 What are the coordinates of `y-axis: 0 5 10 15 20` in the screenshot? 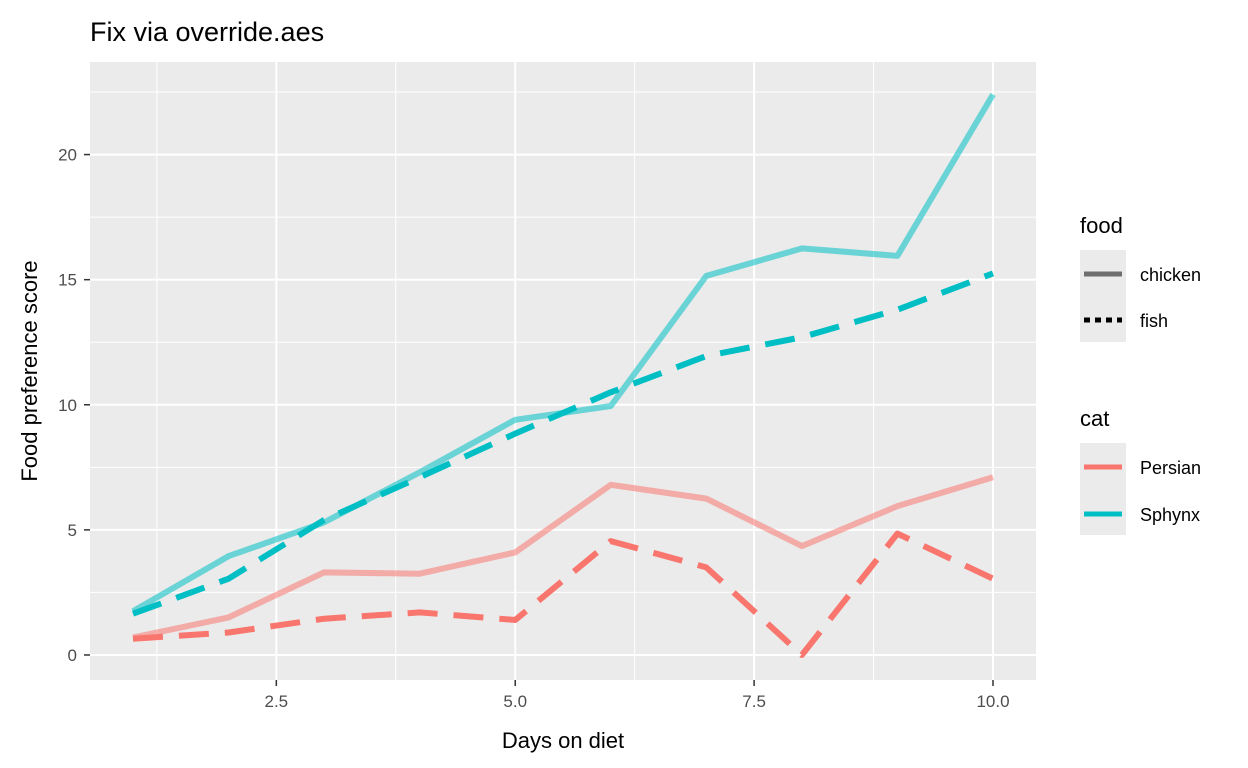 It's located at (74, 405).